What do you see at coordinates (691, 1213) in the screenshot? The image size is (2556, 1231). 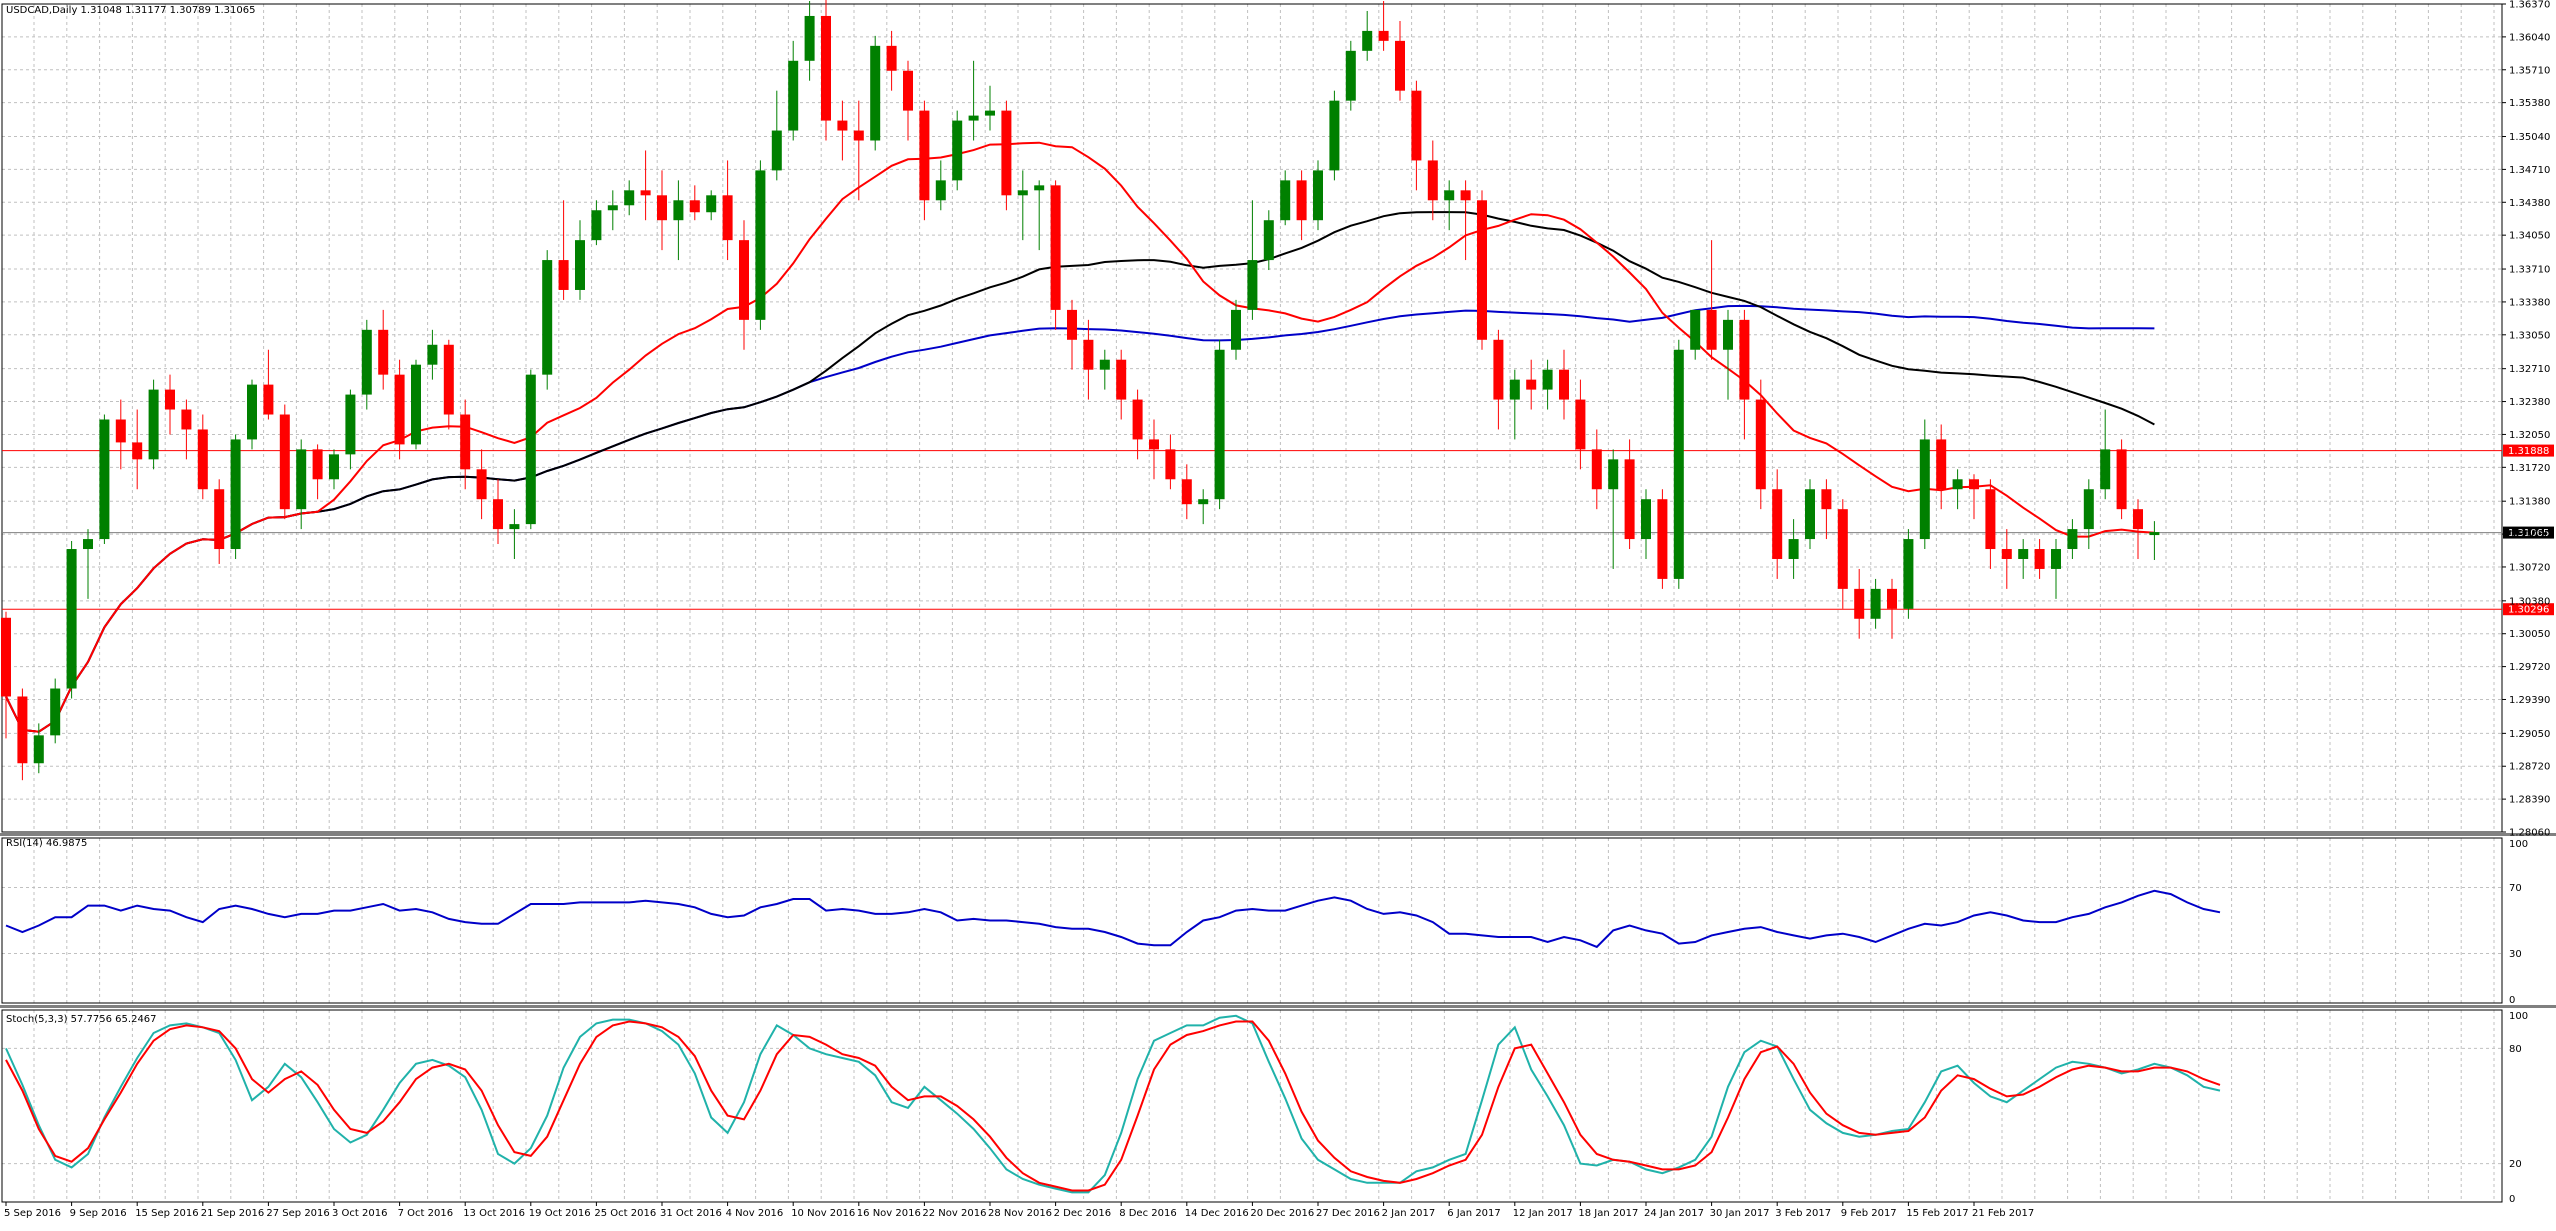 I see `time-tick-label: 31 Oct 2016` at bounding box center [691, 1213].